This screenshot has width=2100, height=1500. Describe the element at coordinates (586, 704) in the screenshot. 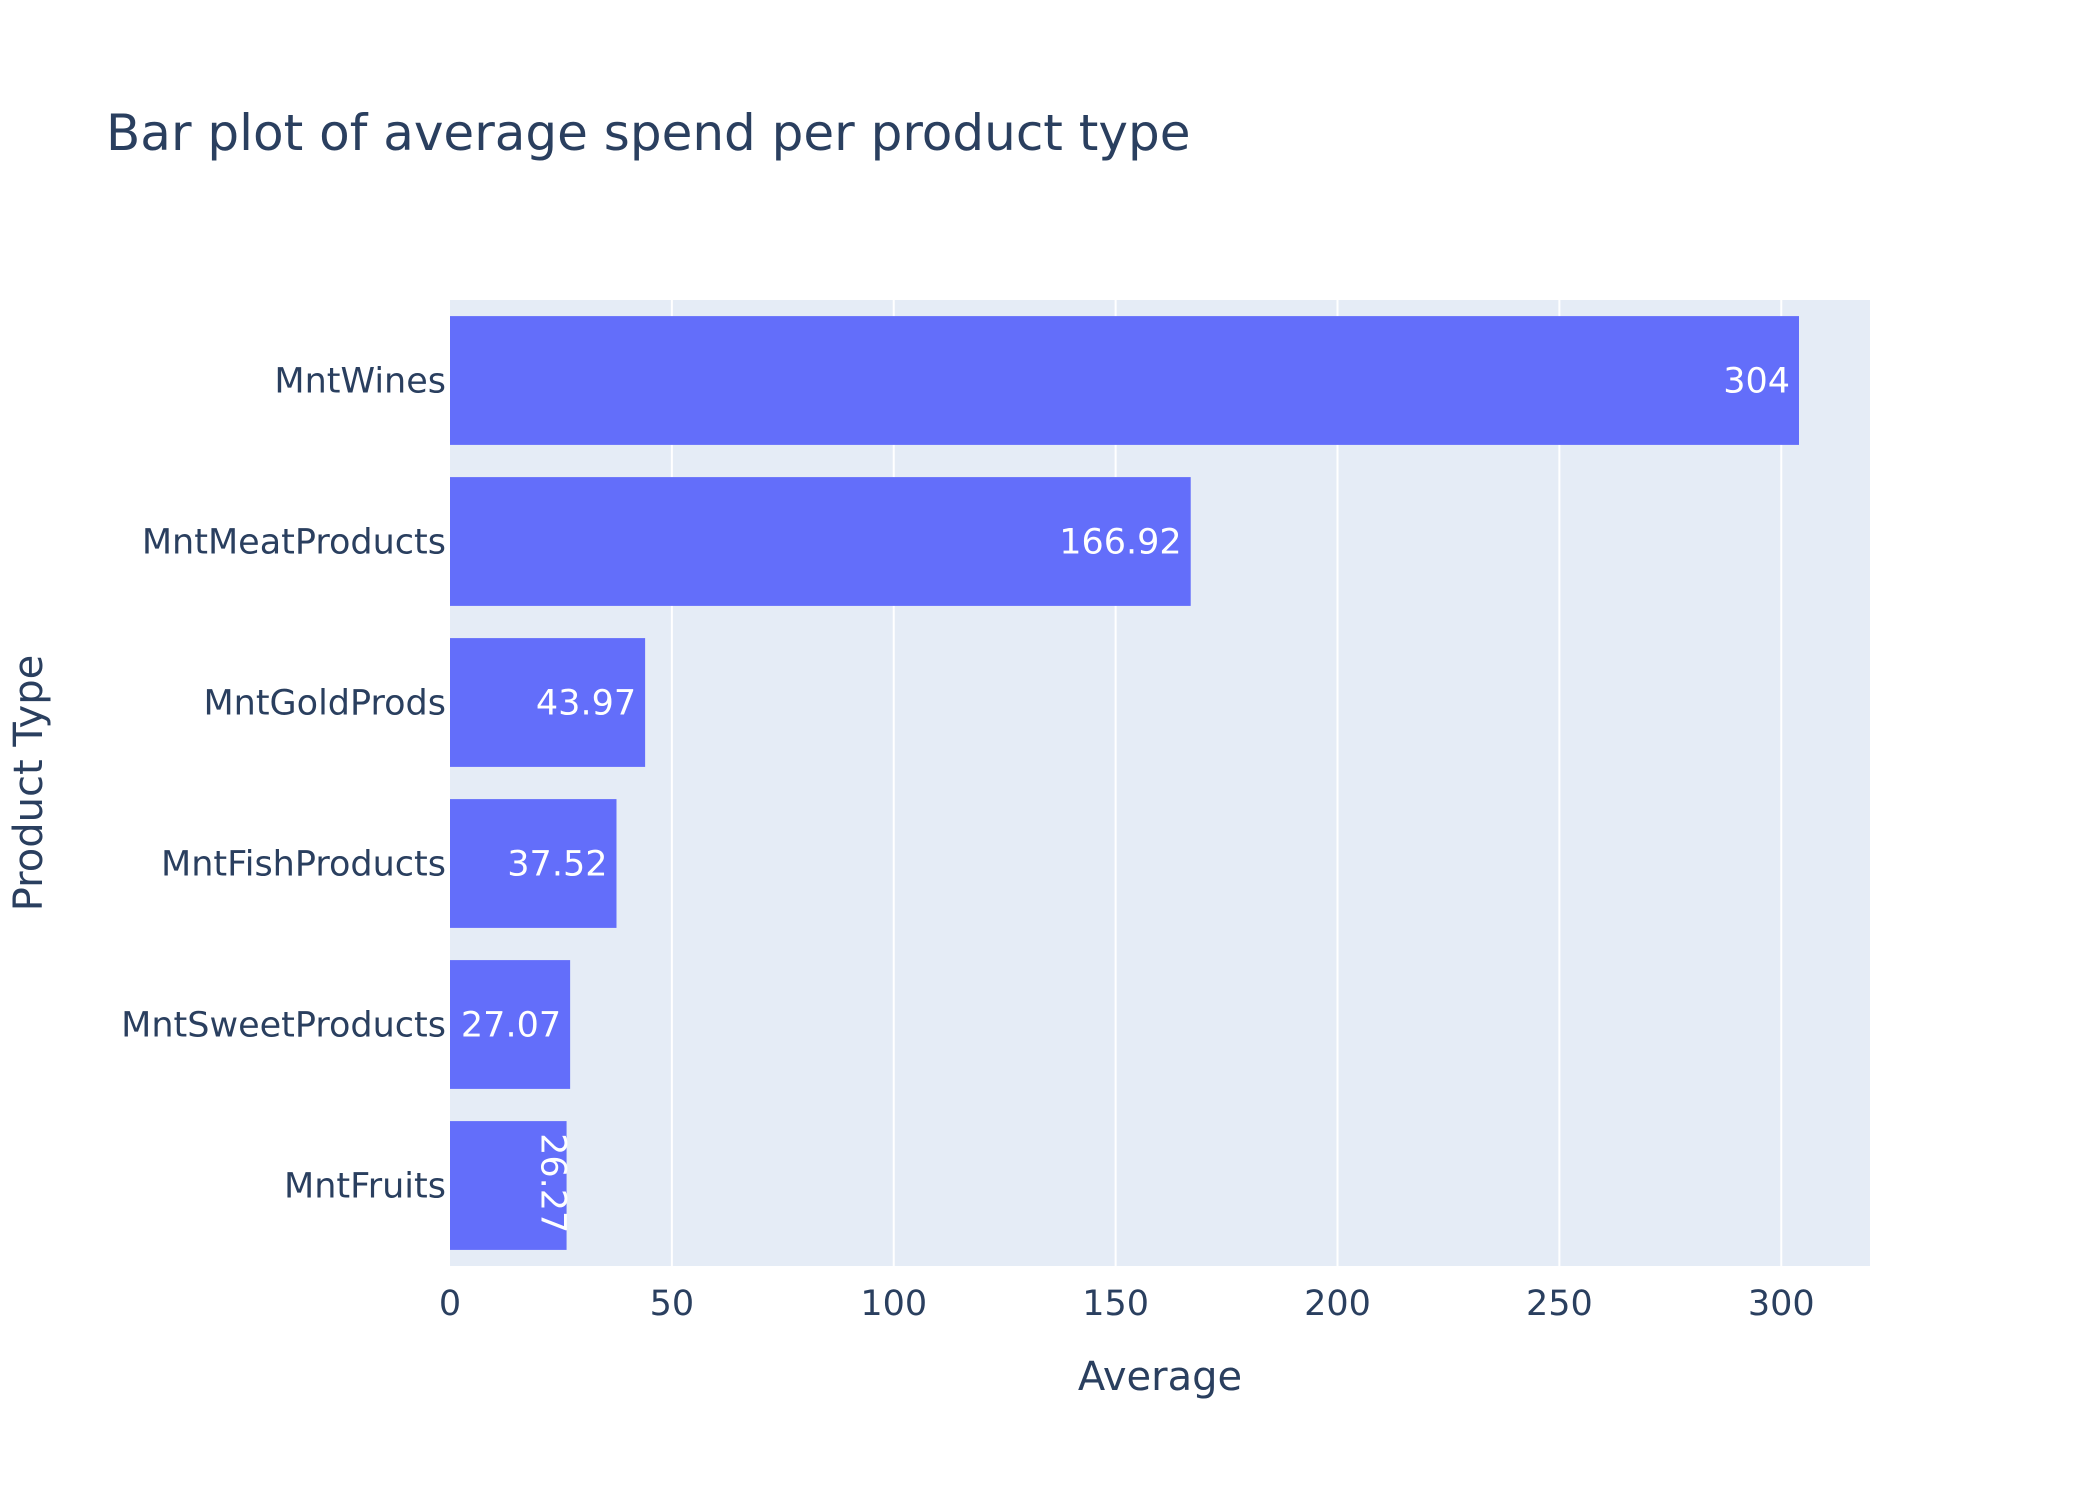

I see `bar-value-label: 43.97` at that location.